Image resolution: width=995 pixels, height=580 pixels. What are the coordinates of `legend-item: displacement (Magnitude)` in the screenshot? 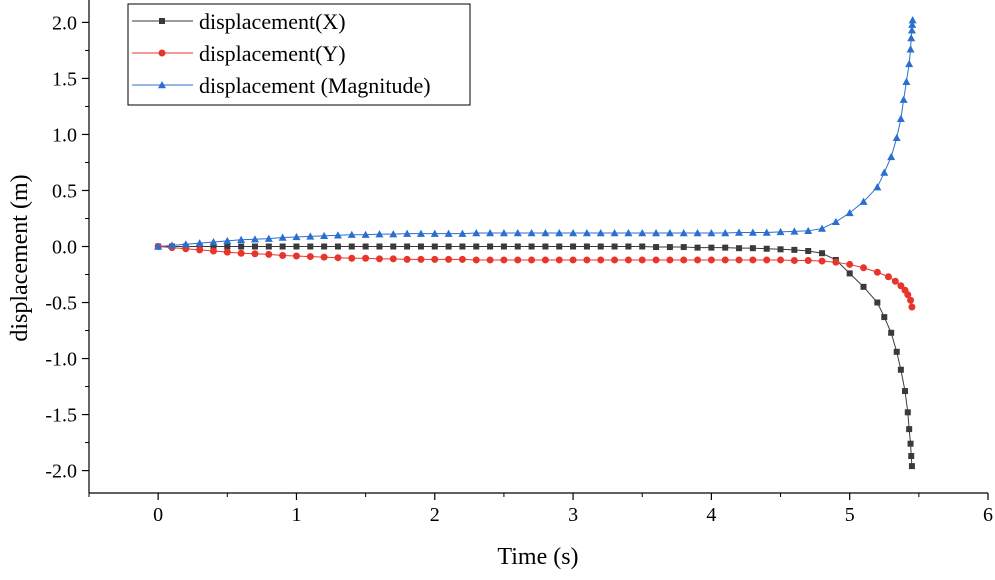 It's located at (281, 85).